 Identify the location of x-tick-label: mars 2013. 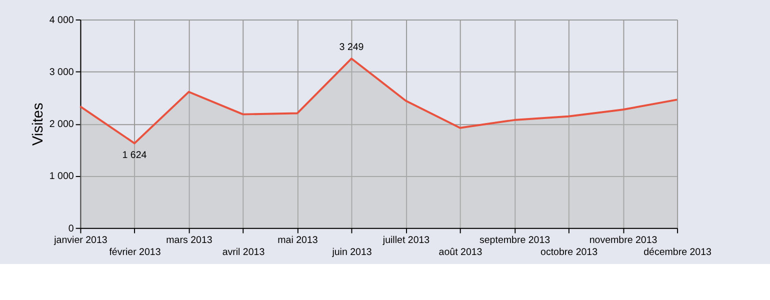
(189, 240).